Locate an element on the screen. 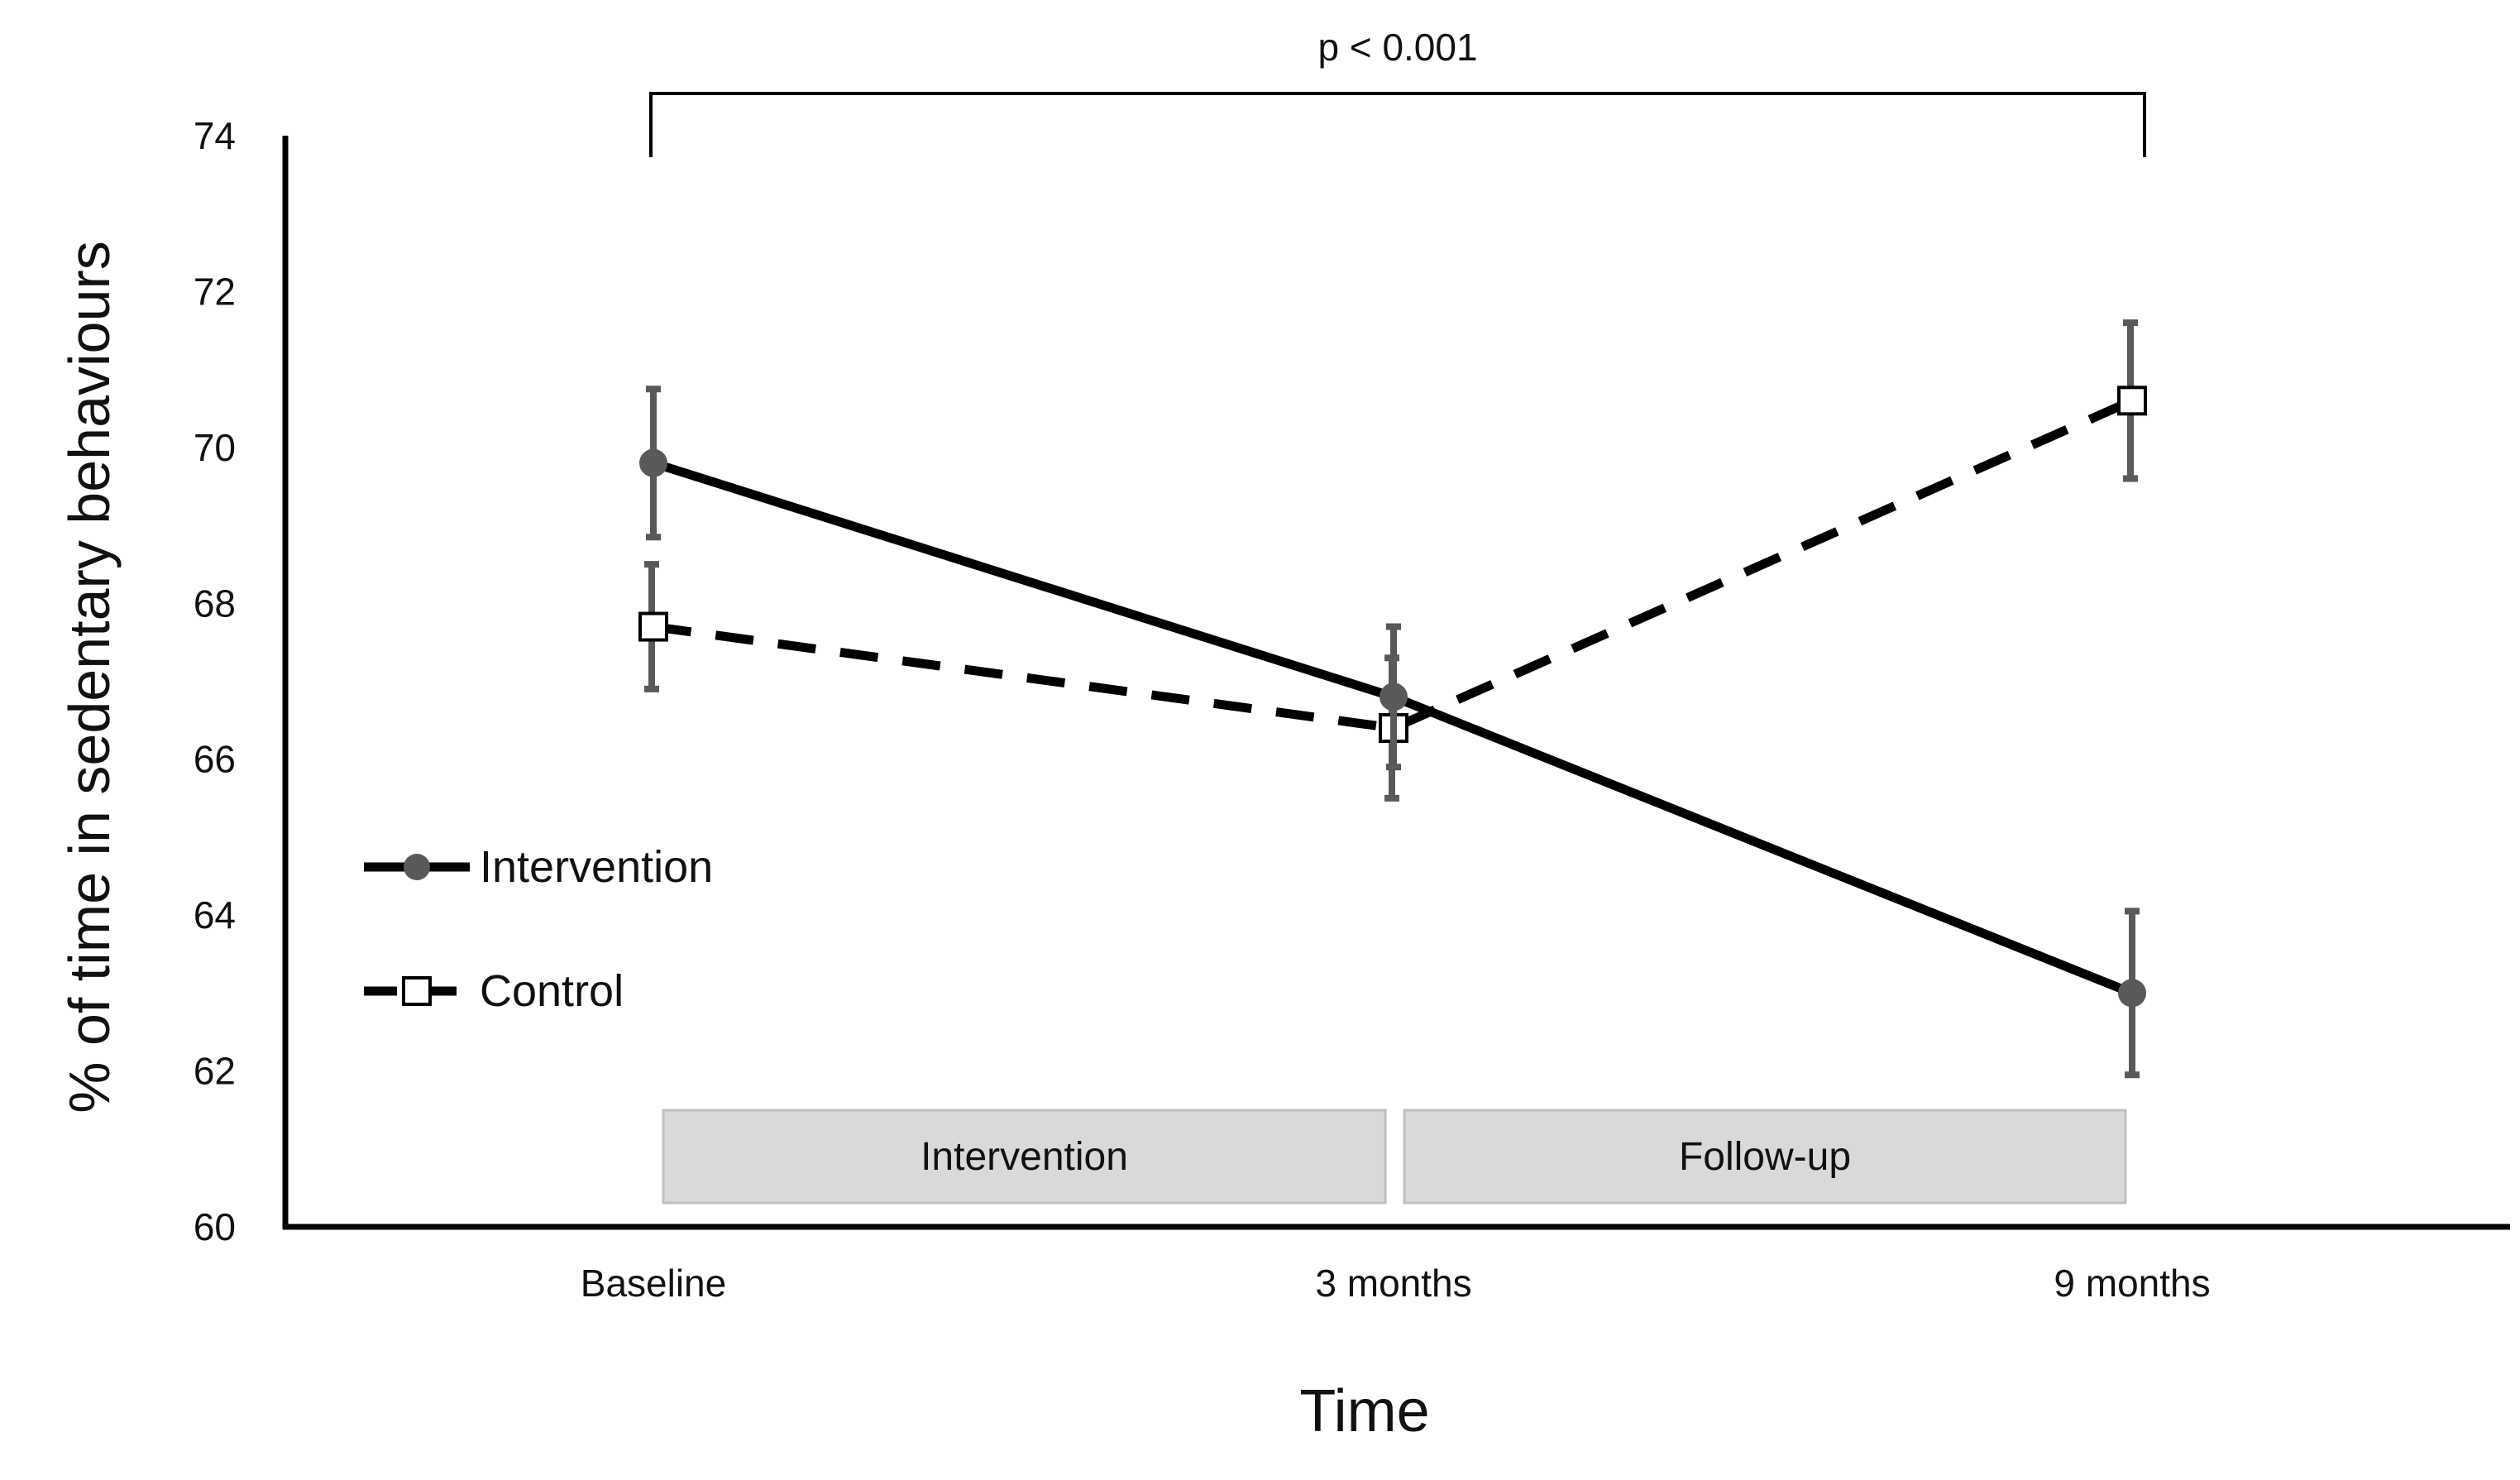 The image size is (2520, 1480). x-tick-label: 9 months is located at coordinates (2132, 1284).